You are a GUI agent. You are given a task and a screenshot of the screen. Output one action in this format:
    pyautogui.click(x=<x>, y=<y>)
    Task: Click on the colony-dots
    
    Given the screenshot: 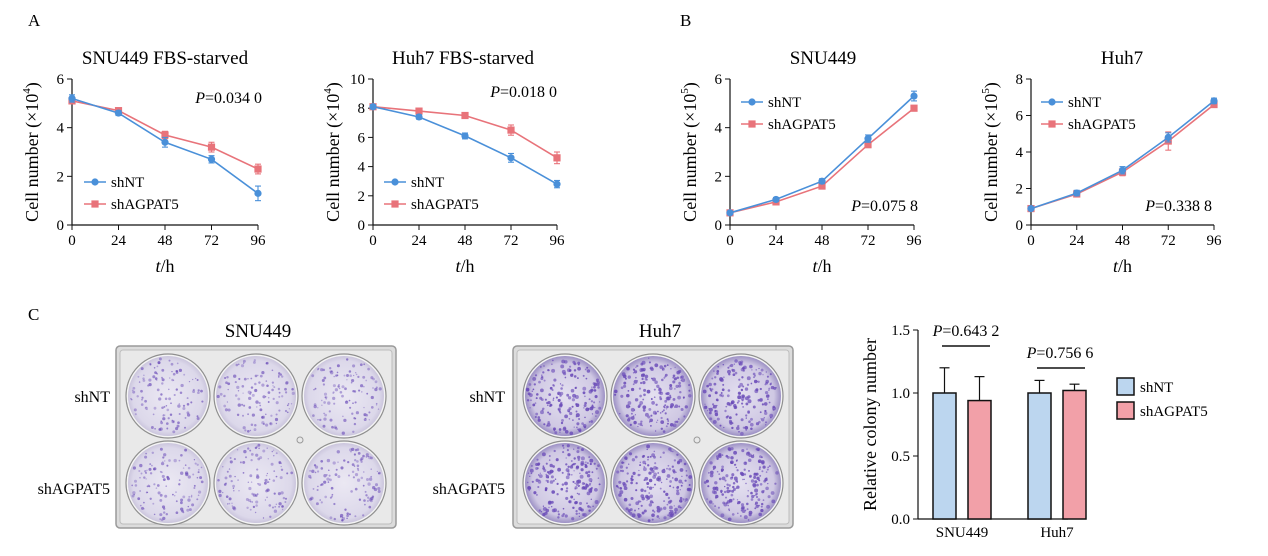 What is the action you would take?
    pyautogui.click(x=563, y=482)
    